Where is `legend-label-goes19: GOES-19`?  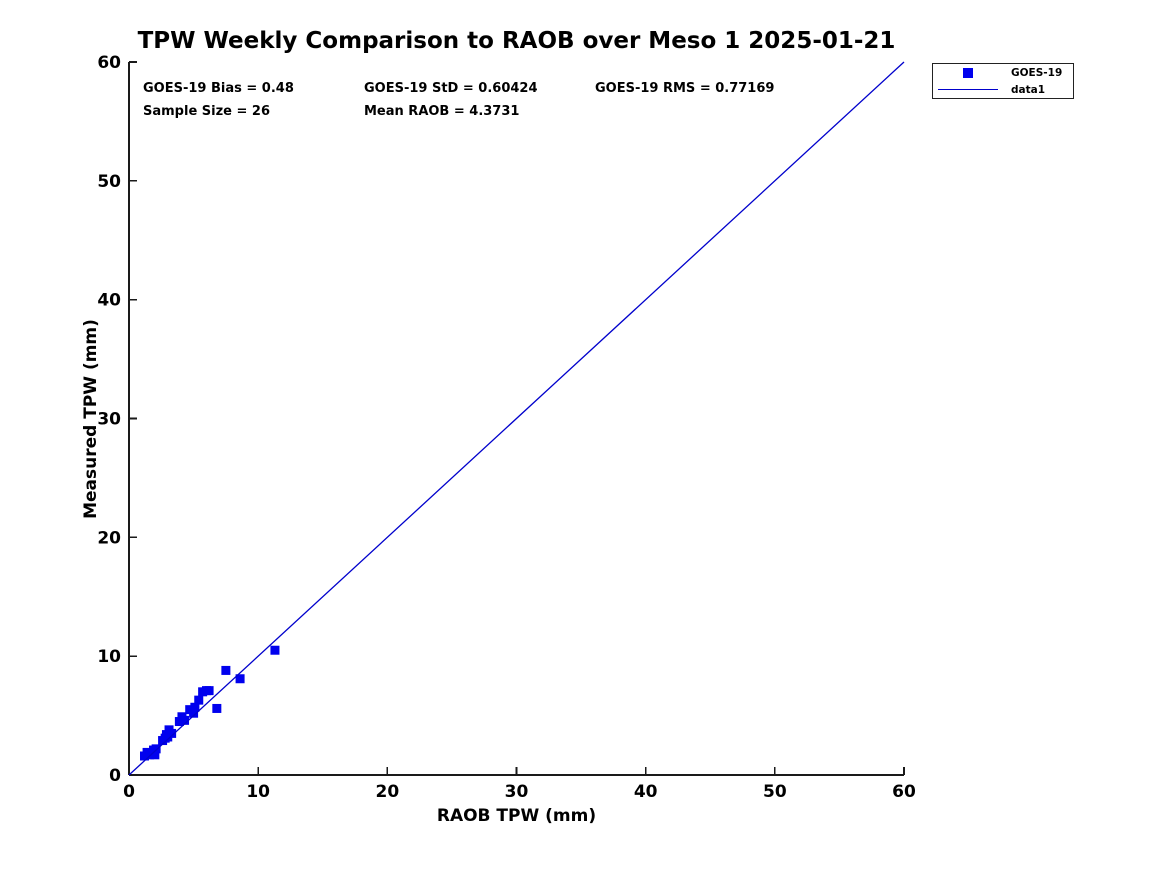 legend-label-goes19: GOES-19 is located at coordinates (1037, 72).